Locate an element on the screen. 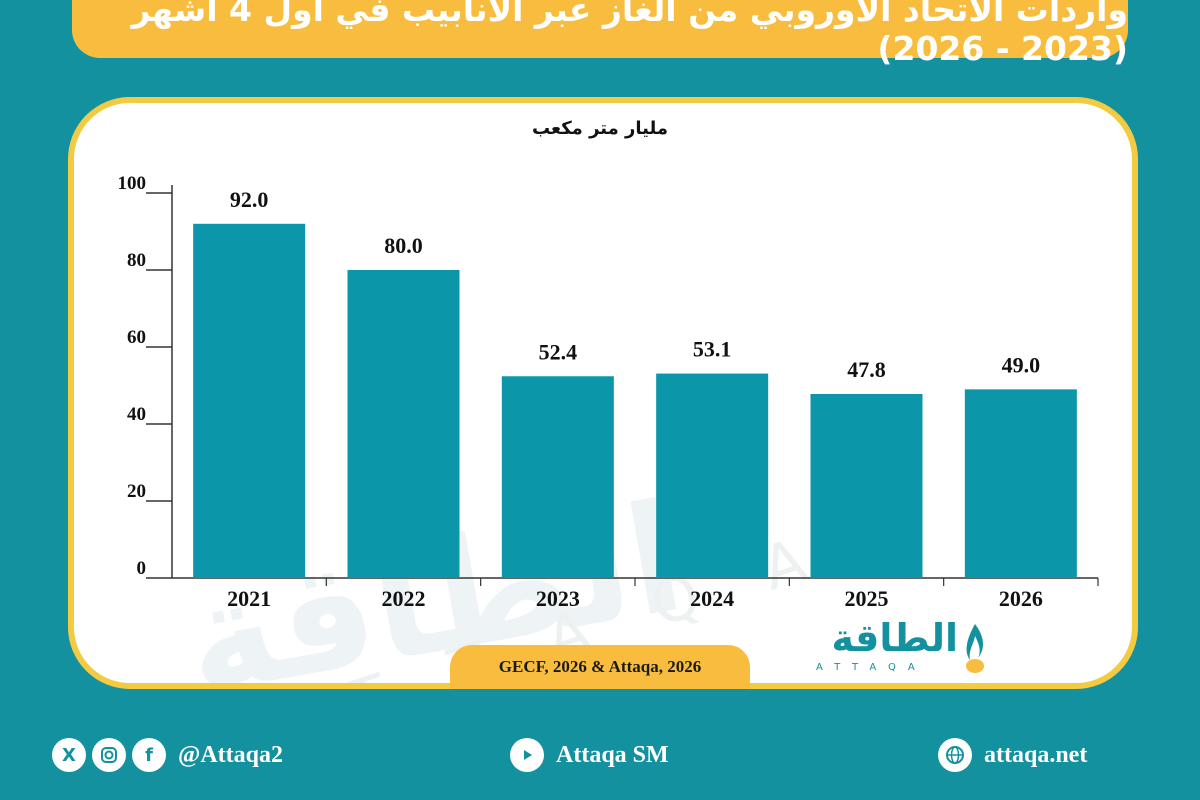  x-tick-label: 2022 is located at coordinates (404, 598).